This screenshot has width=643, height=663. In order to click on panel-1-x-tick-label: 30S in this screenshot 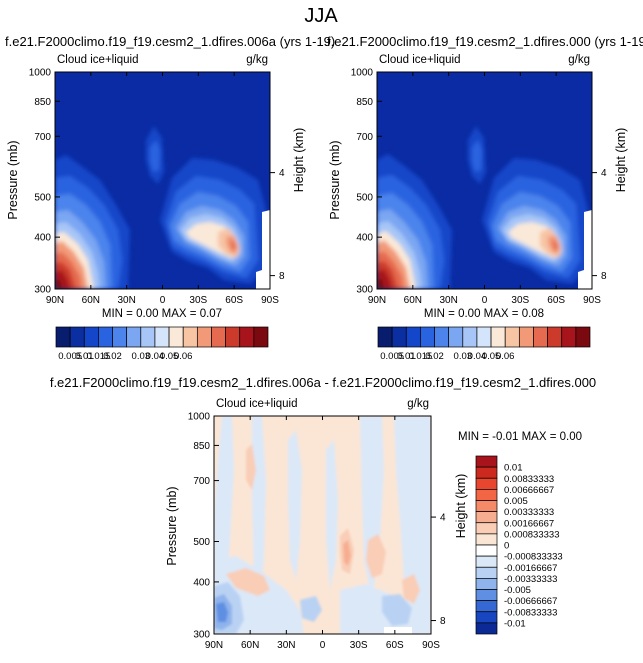, I will do `click(198, 300)`.